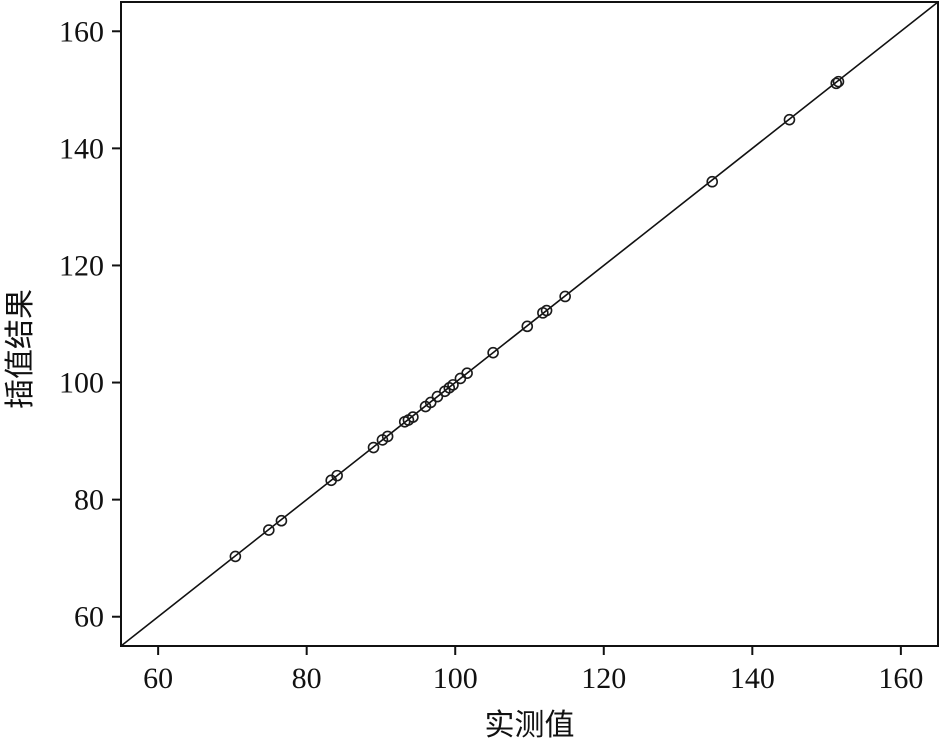 The image size is (940, 743). What do you see at coordinates (530, 725) in the screenshot?
I see `x-axis-title: 实测值` at bounding box center [530, 725].